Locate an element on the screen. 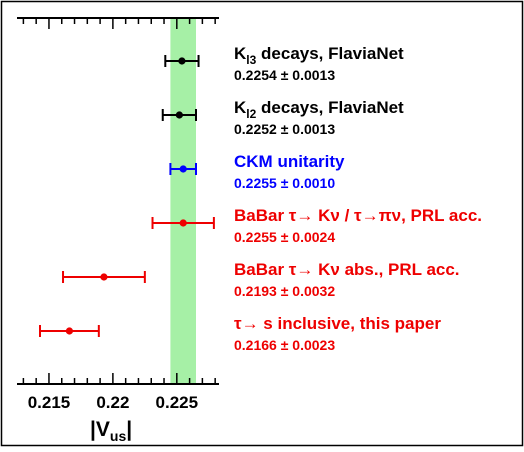 The width and height of the screenshot is (524, 452). series-value: 0.2255 ± 0.0010 is located at coordinates (284, 183).